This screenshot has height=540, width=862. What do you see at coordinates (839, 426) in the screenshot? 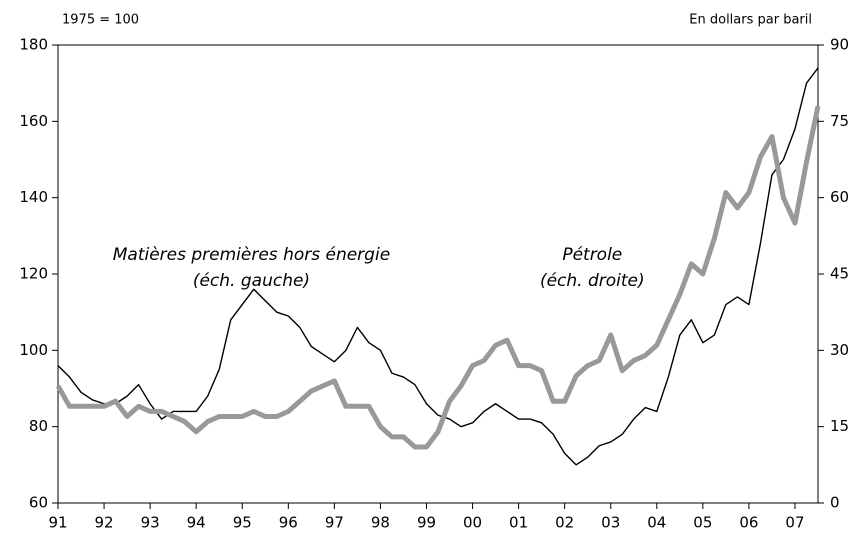
I see `y2-tick-label: 15` at bounding box center [839, 426].